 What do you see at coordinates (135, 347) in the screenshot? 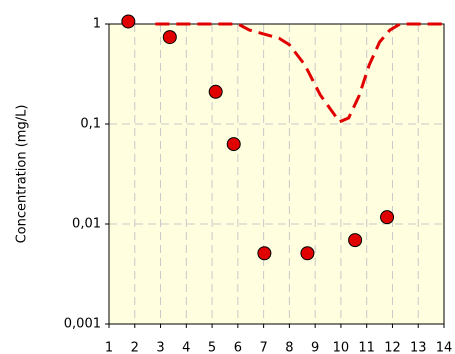
I see `x-tick-label: 2` at bounding box center [135, 347].